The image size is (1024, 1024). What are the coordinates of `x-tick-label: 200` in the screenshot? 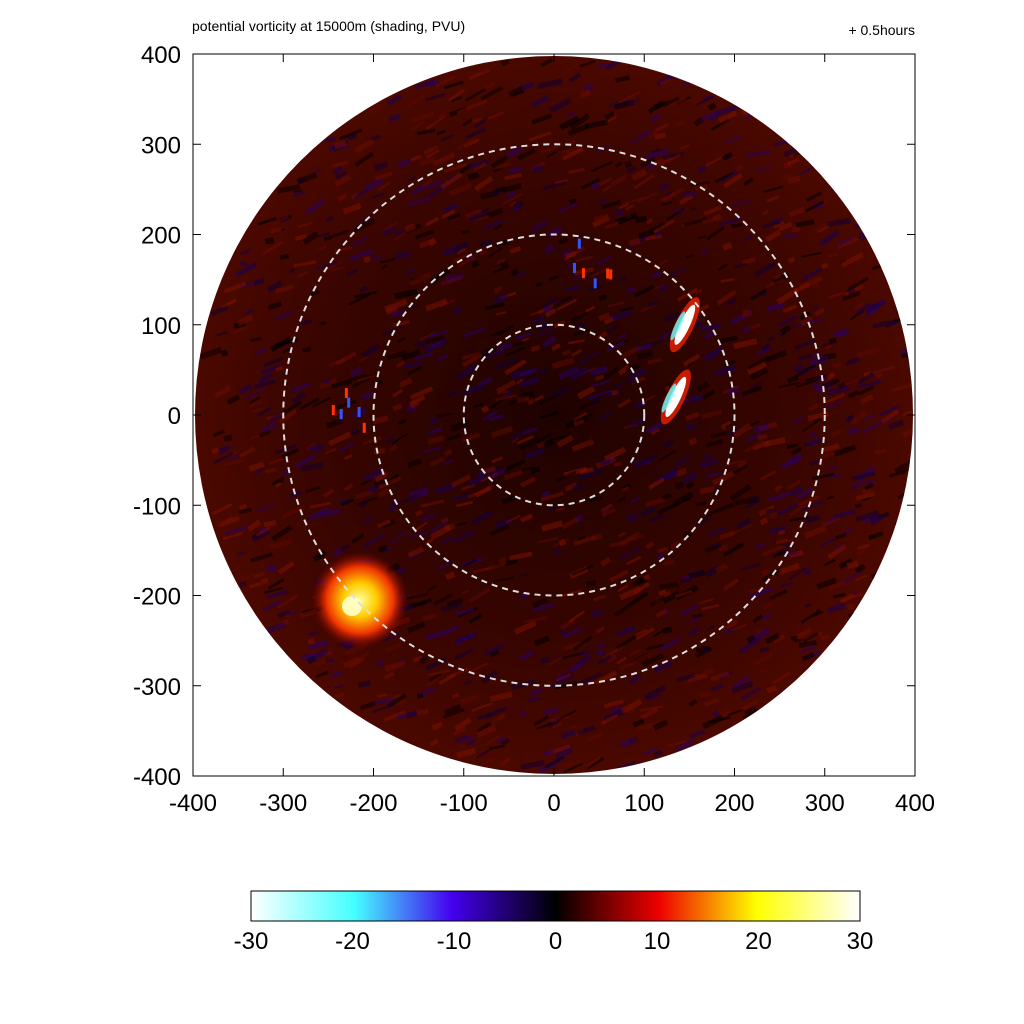 It's located at (734, 803).